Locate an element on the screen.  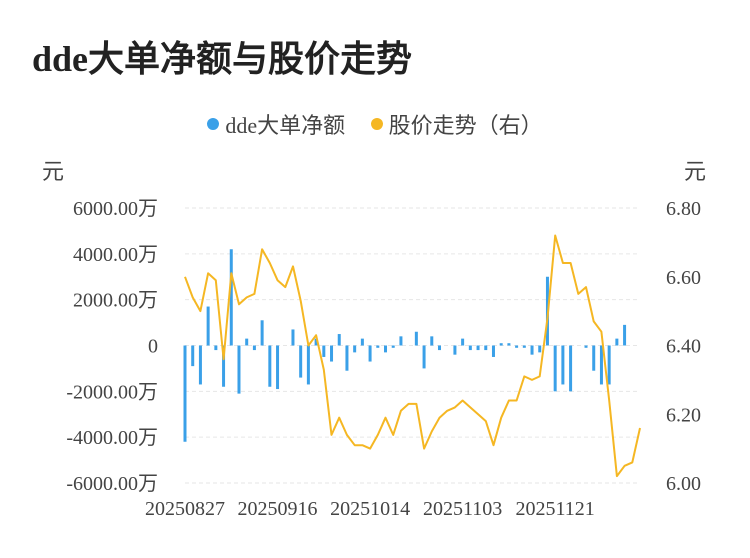
left-axis-unit: 元 is located at coordinates (53, 171).